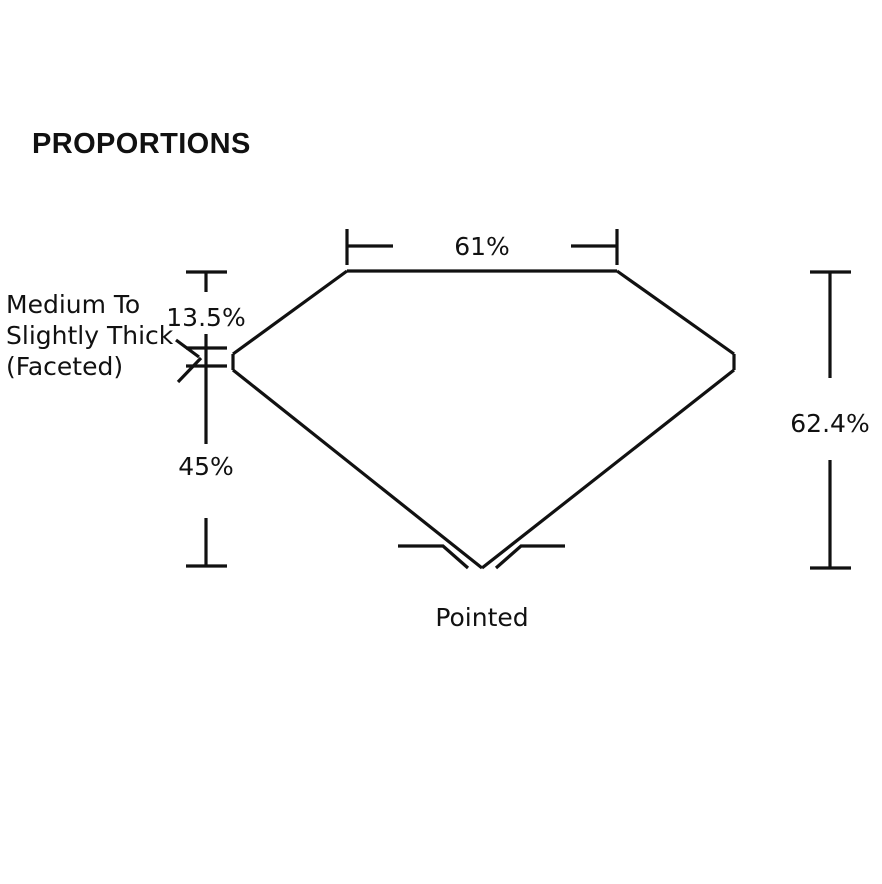  I want to click on table-width-label: 61%, so click(482, 246).